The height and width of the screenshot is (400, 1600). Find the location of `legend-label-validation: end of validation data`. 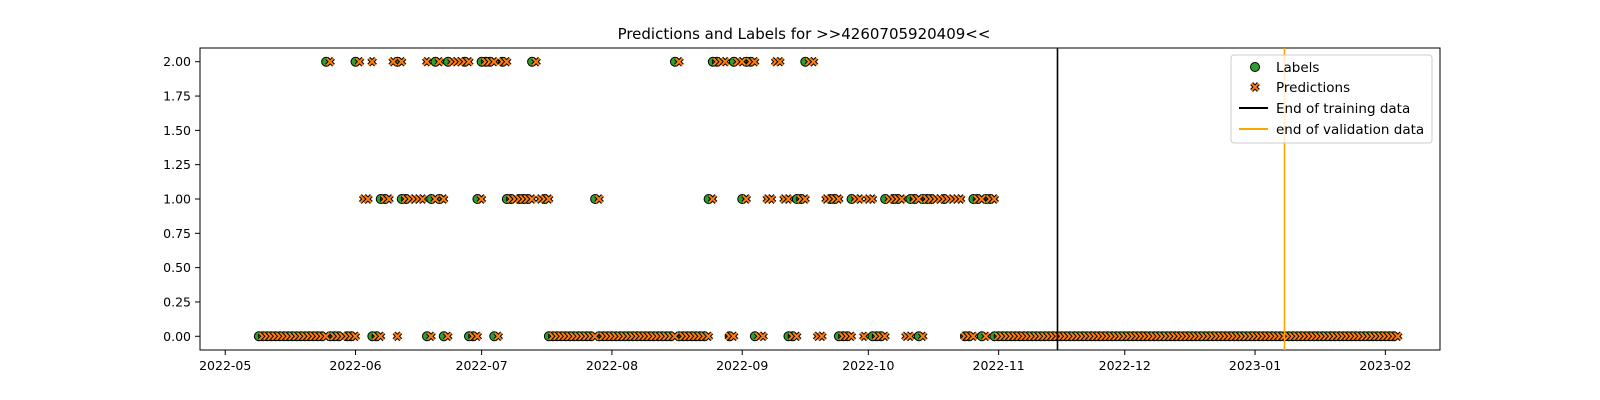

legend-label-validation: end of validation data is located at coordinates (1350, 130).